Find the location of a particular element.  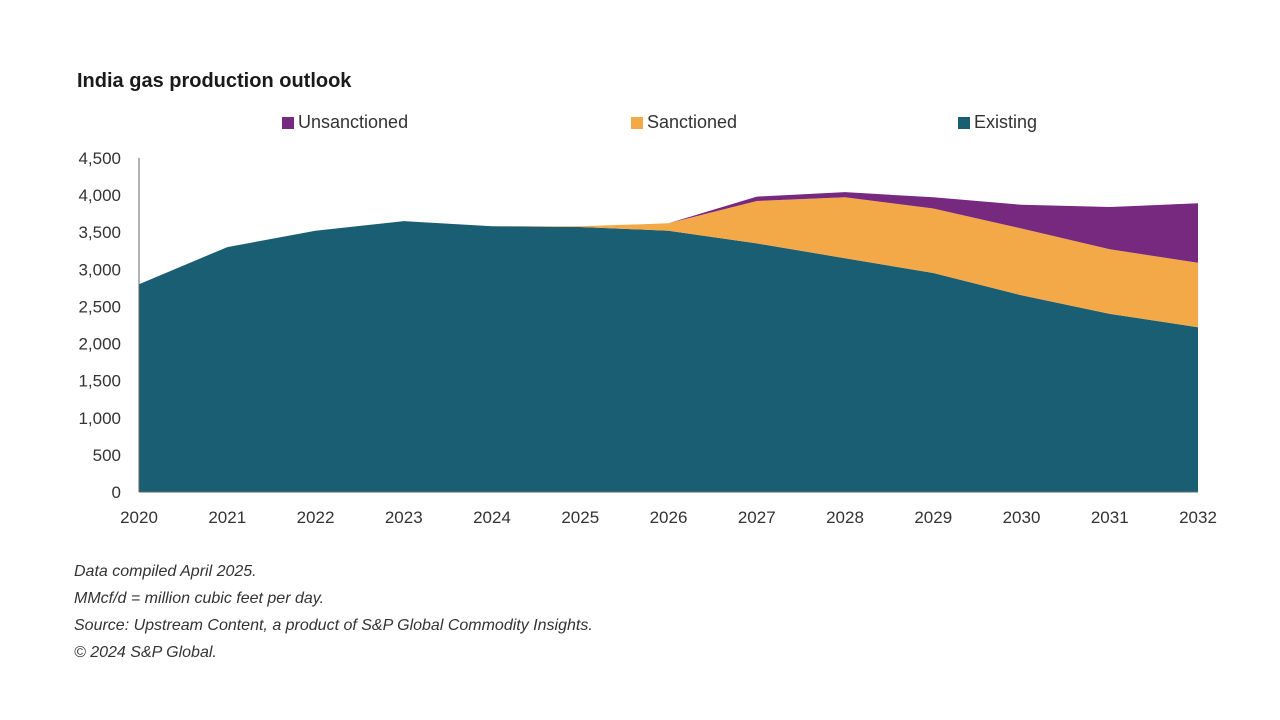

note-data-compiled: Data compiled April 2025. is located at coordinates (165, 571).